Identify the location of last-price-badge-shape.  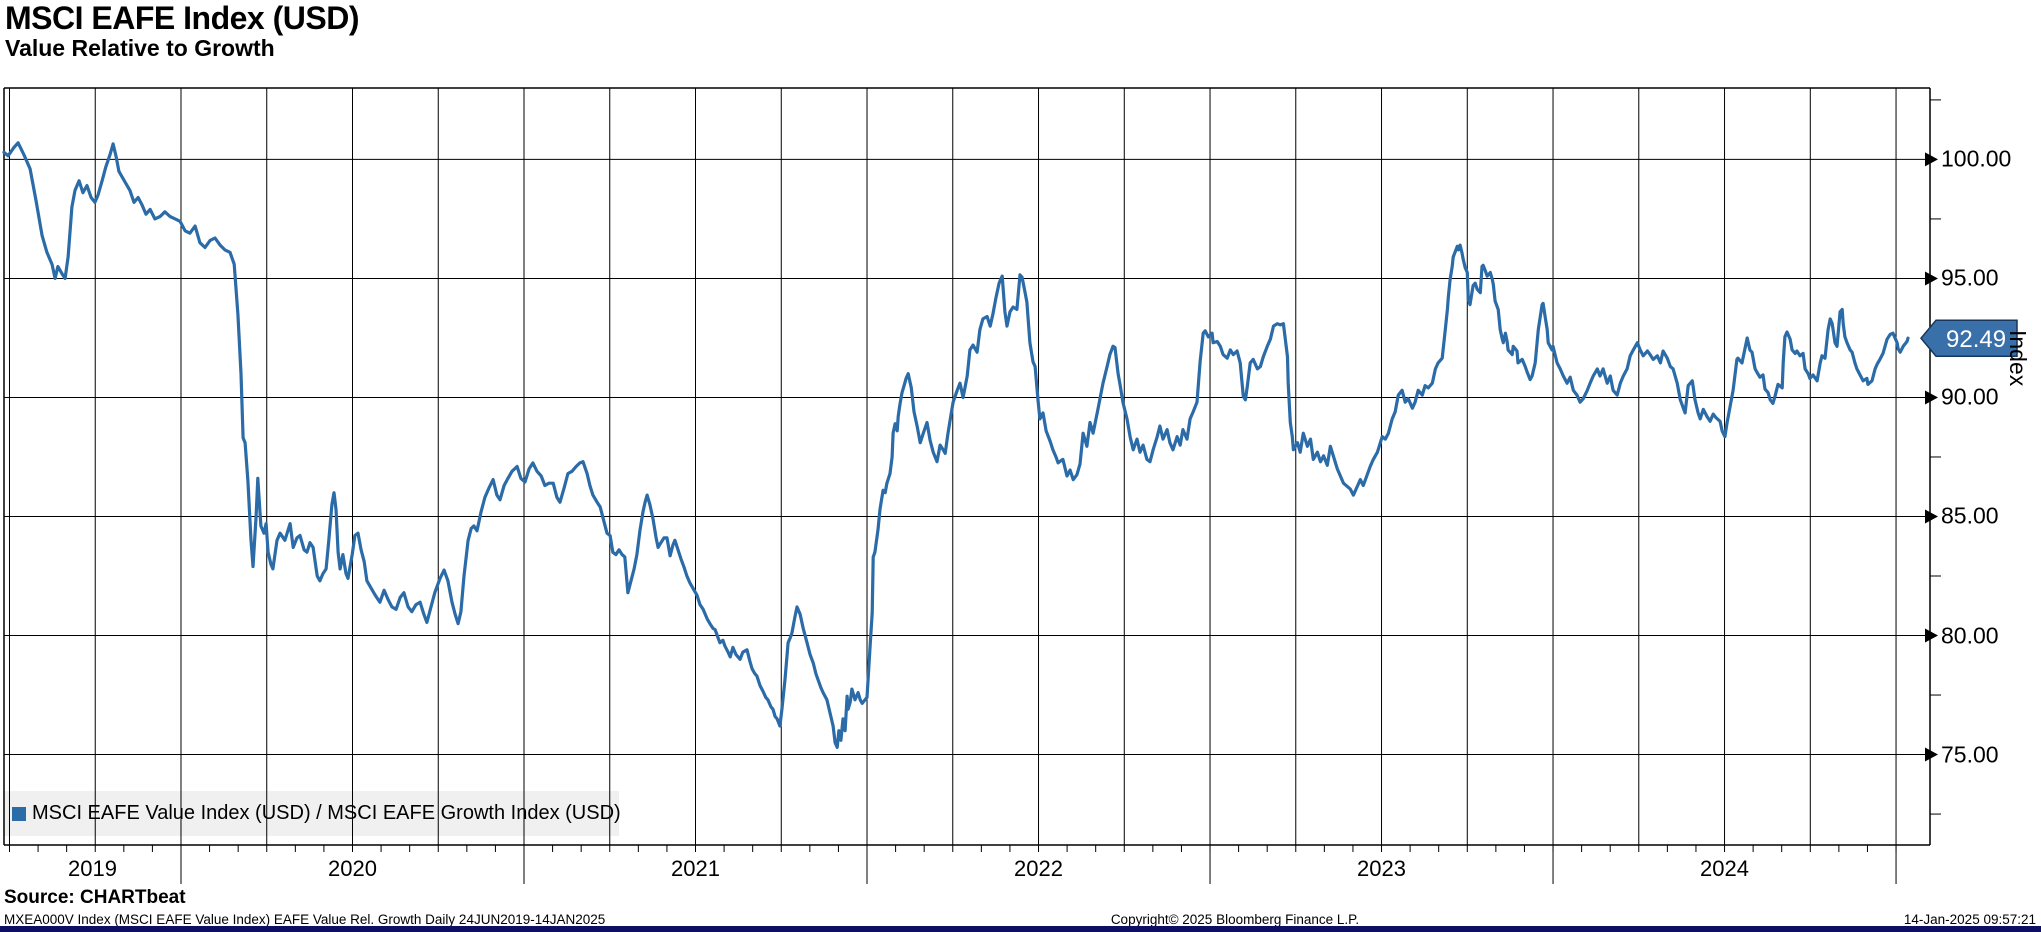
(1969, 338).